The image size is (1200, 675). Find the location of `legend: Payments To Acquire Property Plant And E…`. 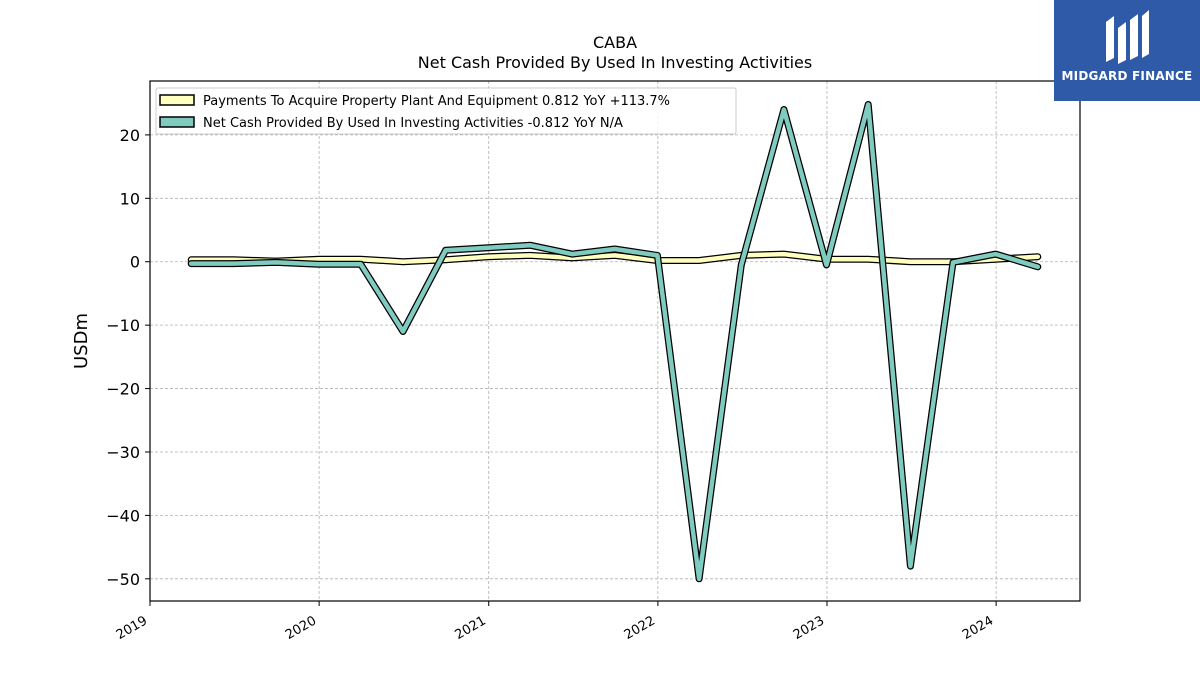

legend: Payments To Acquire Property Plant And E… is located at coordinates (446, 111).